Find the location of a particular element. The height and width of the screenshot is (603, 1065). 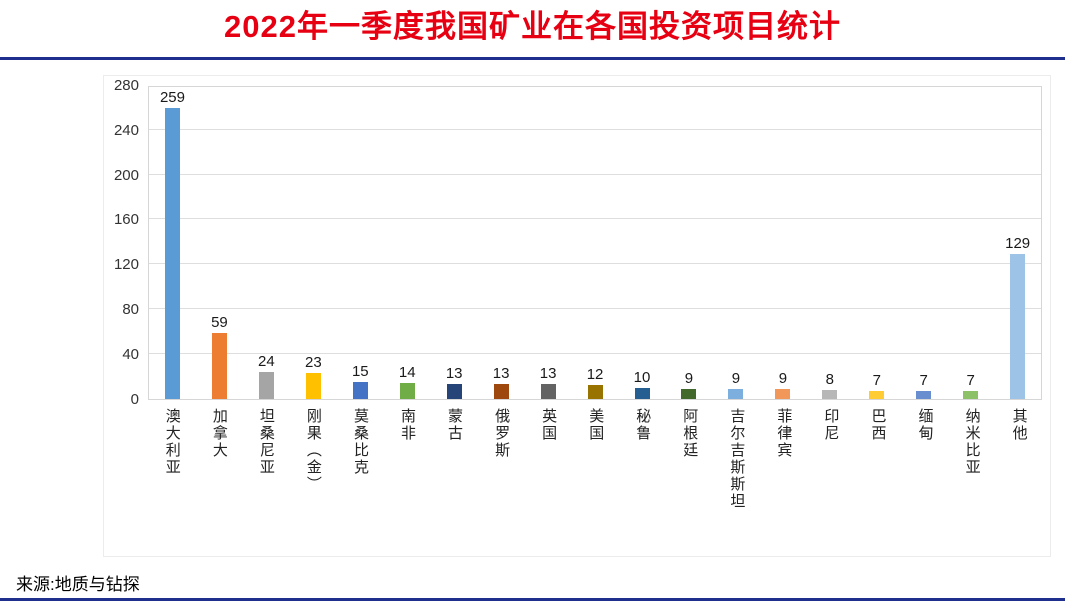

bar-value-label: 8 is located at coordinates (829, 379).